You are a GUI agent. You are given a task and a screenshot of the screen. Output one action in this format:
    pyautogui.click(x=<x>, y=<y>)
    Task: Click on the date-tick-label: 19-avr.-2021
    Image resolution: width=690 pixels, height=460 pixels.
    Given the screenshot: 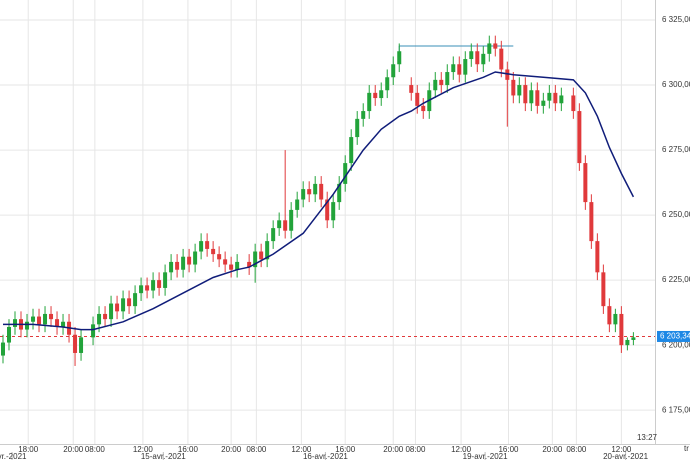 What is the action you would take?
    pyautogui.click(x=485, y=456)
    